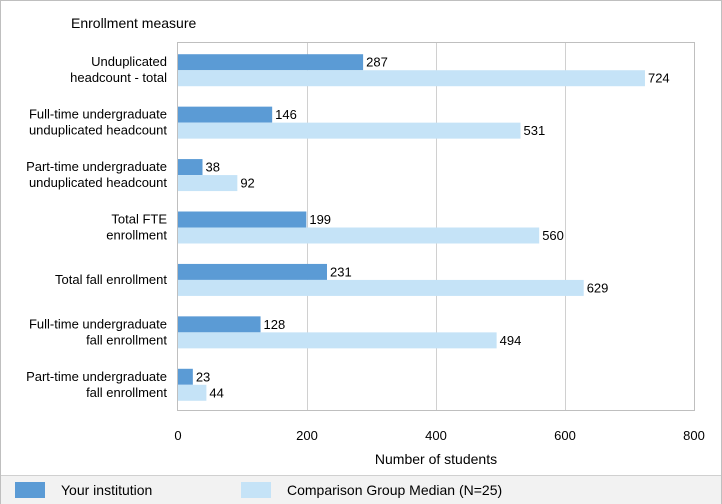 The image size is (722, 504). I want to click on bar-value-label: 231, so click(341, 271).